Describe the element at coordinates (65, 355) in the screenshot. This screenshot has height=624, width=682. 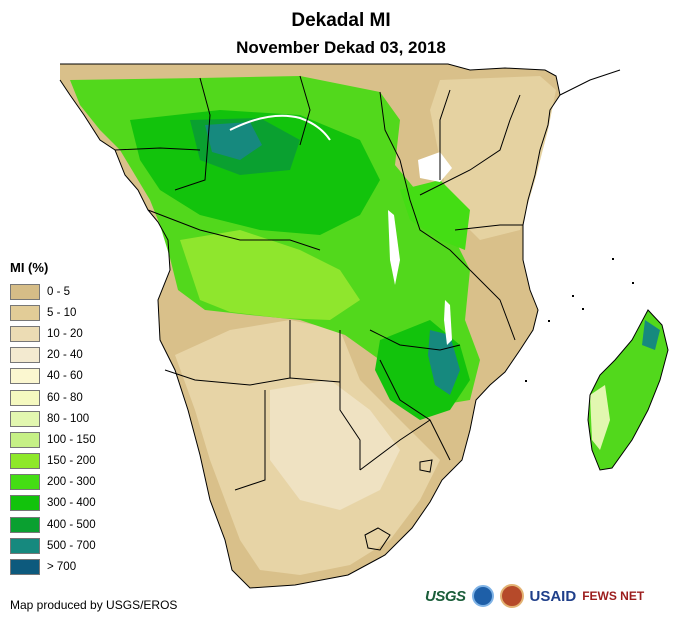
I see `legend-label: 20 - 40` at that location.